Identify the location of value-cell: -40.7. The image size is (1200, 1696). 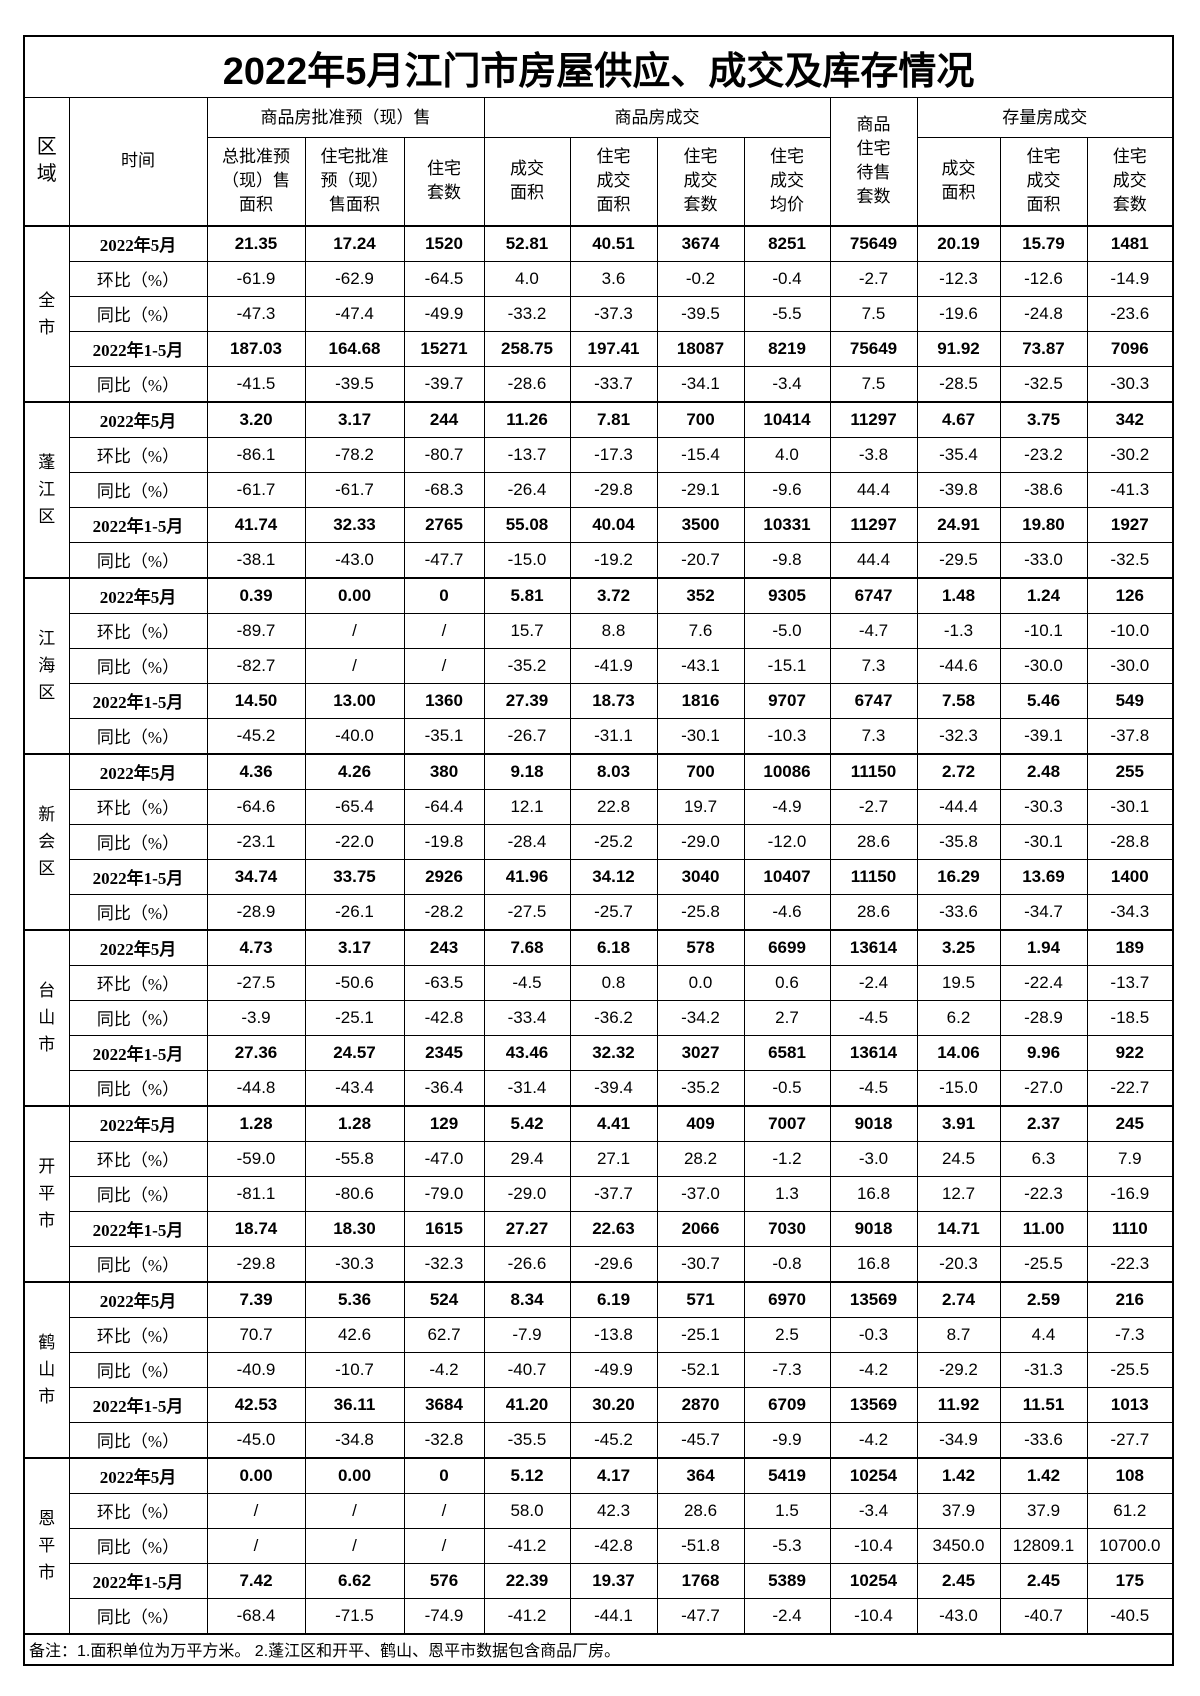
(1043, 1615).